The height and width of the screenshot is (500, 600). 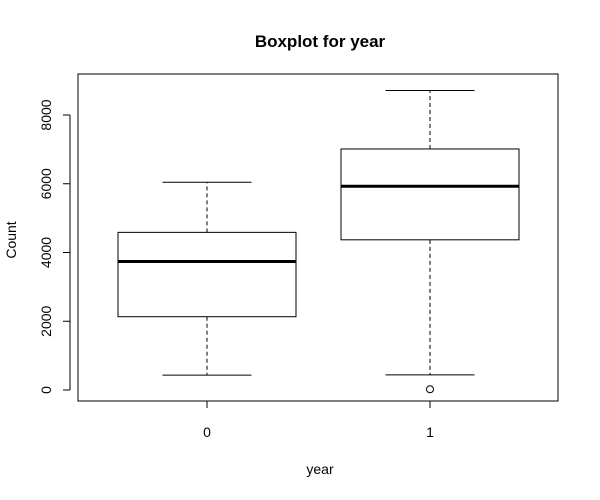 I want to click on y-axis: 0 2000 4000 6000 8000, so click(x=54, y=246).